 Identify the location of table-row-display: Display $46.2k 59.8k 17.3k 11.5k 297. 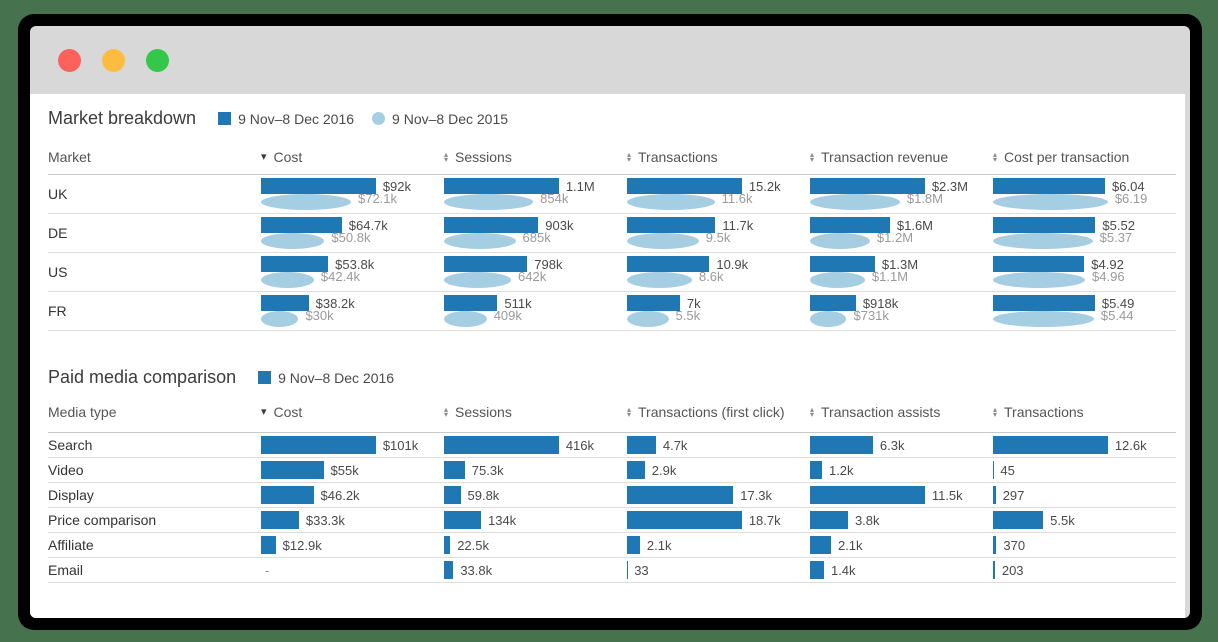
(612, 495).